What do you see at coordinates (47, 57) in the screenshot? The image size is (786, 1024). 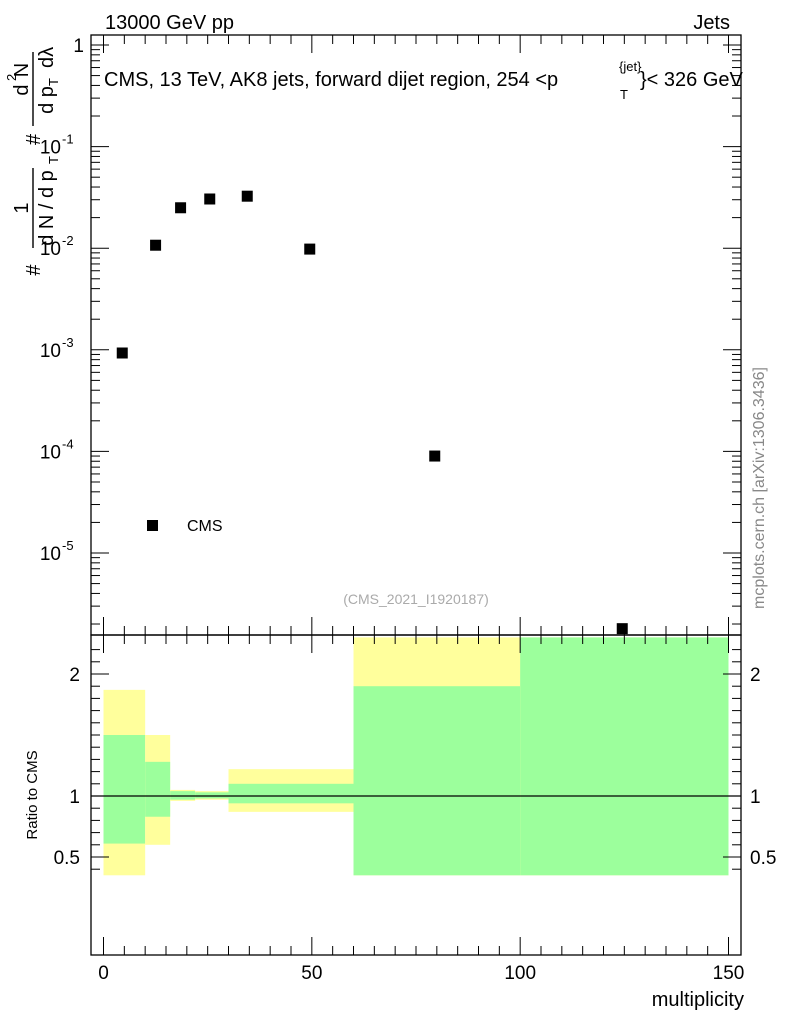 I see `svg-text: dλ` at bounding box center [47, 57].